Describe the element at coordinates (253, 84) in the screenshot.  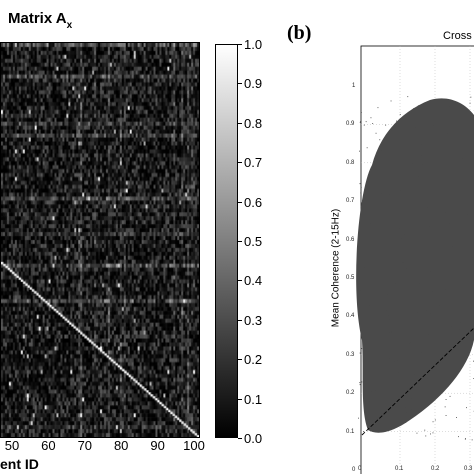
I see `colorbar-tick-label: 0.9` at that location.